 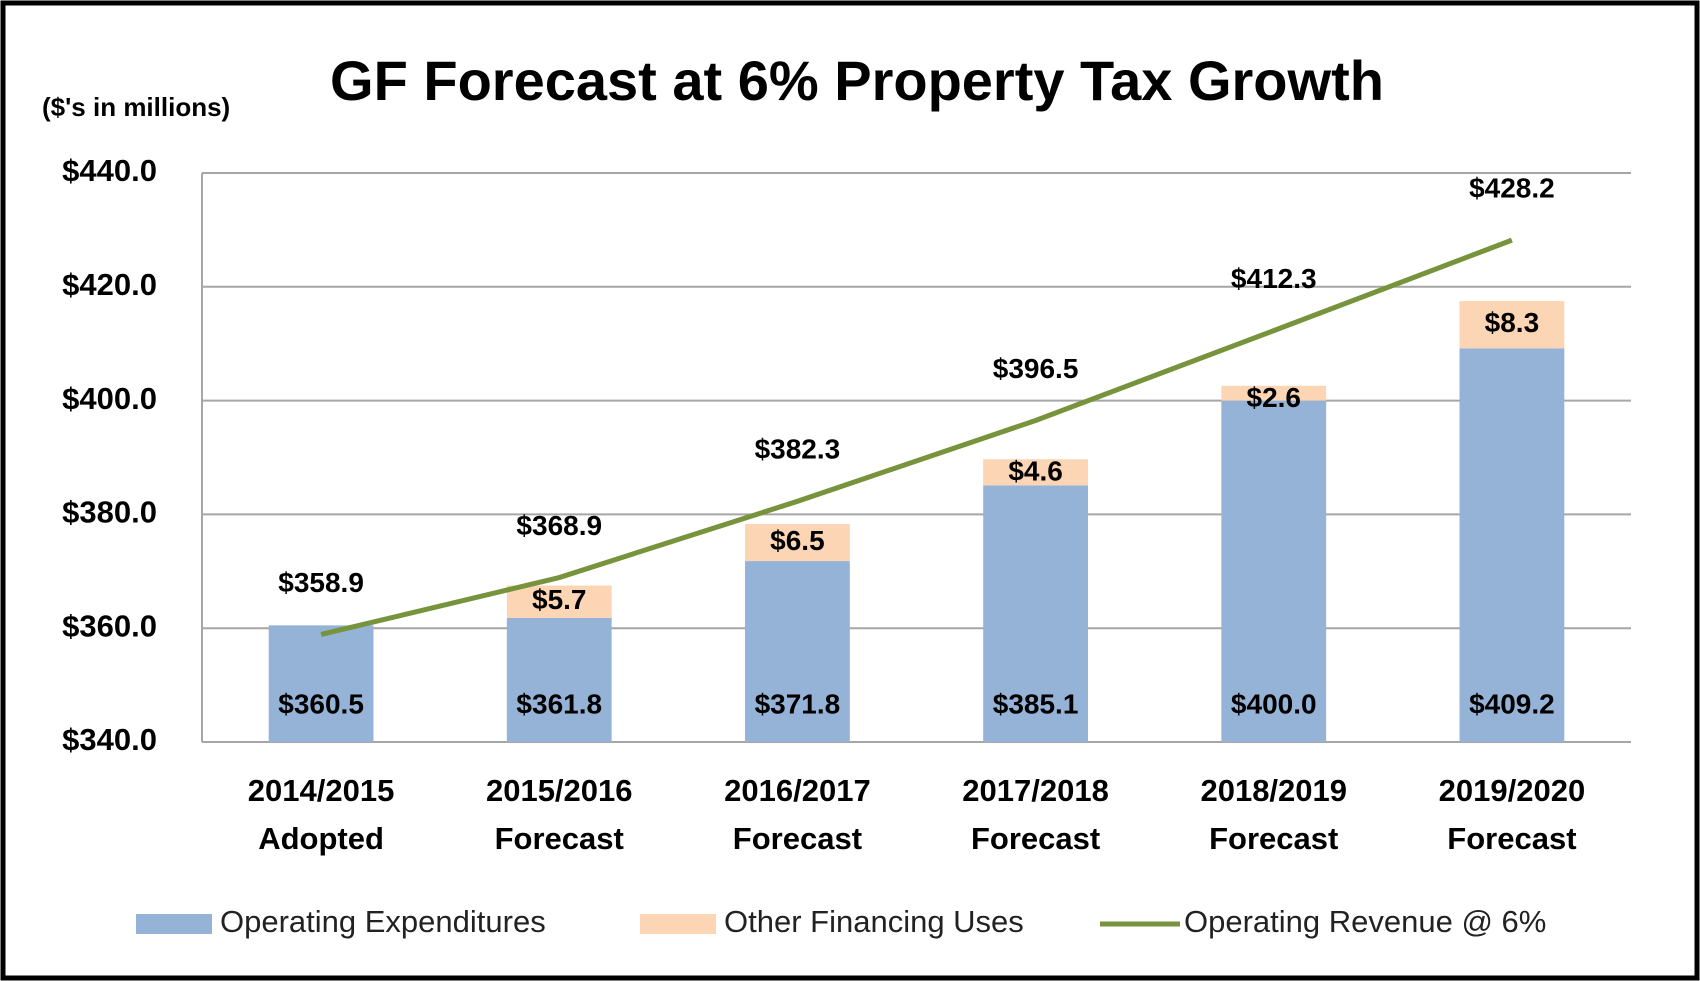 I want to click on value-label: $396.5, so click(x=1036, y=368).